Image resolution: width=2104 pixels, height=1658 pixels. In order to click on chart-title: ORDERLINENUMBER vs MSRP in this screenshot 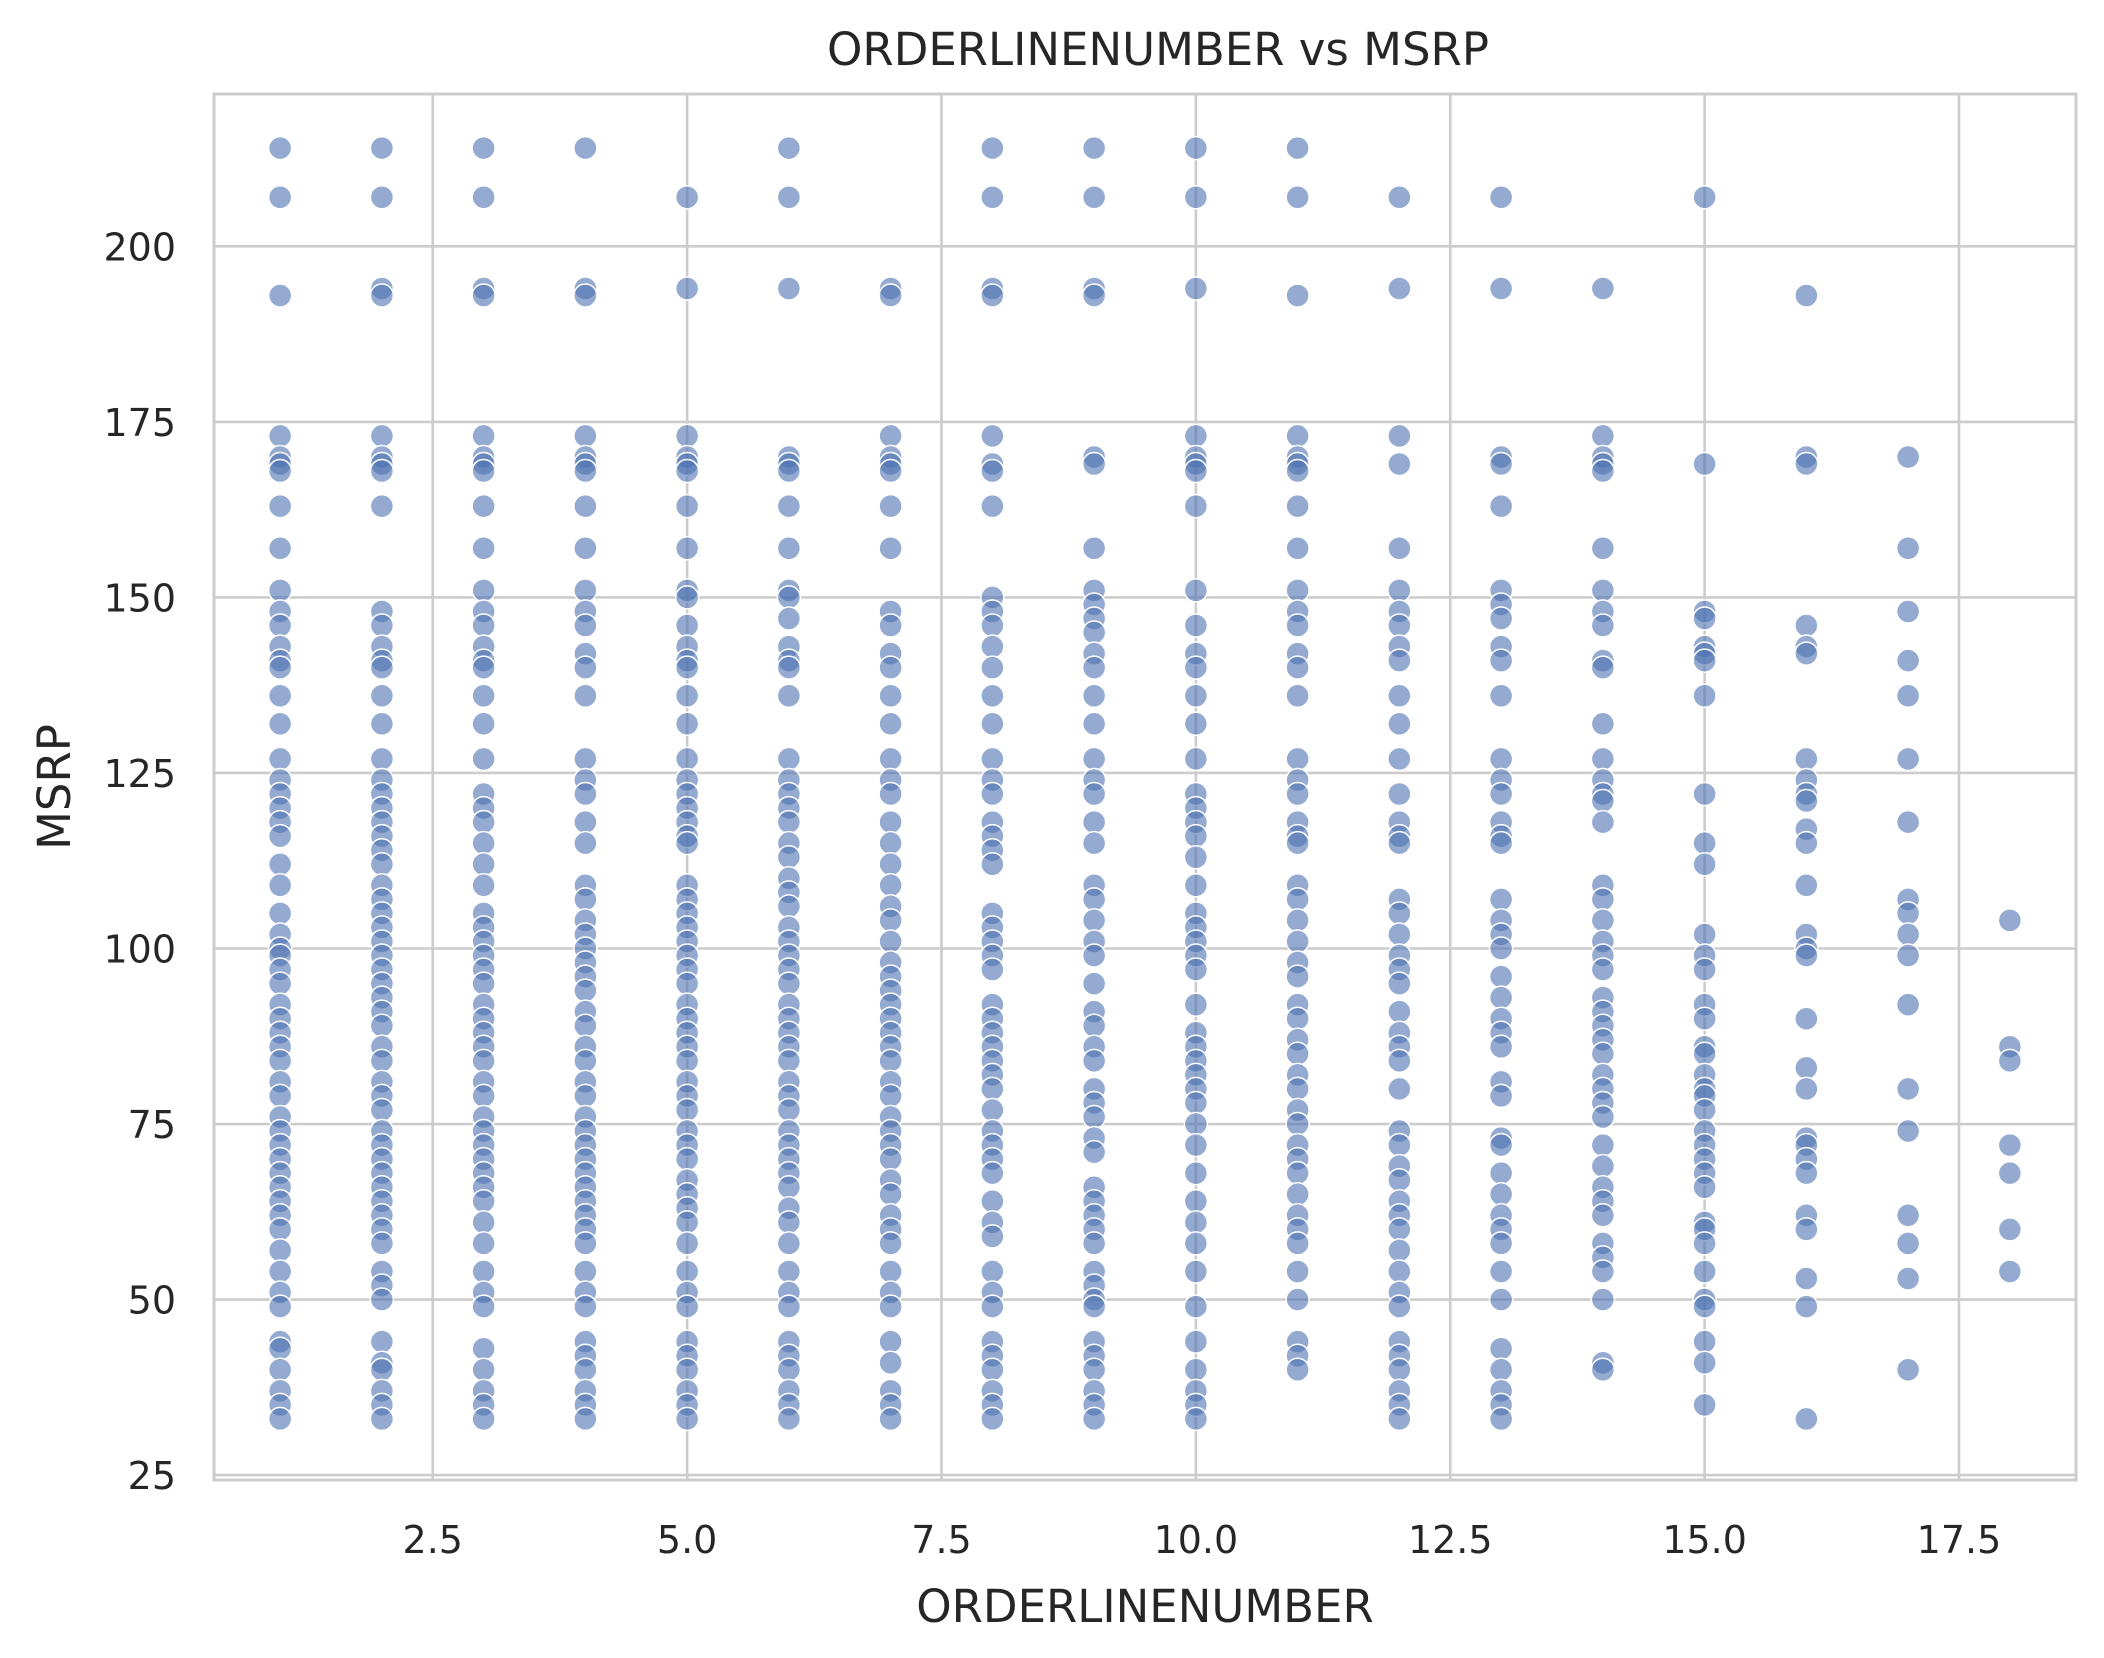, I will do `click(1158, 49)`.